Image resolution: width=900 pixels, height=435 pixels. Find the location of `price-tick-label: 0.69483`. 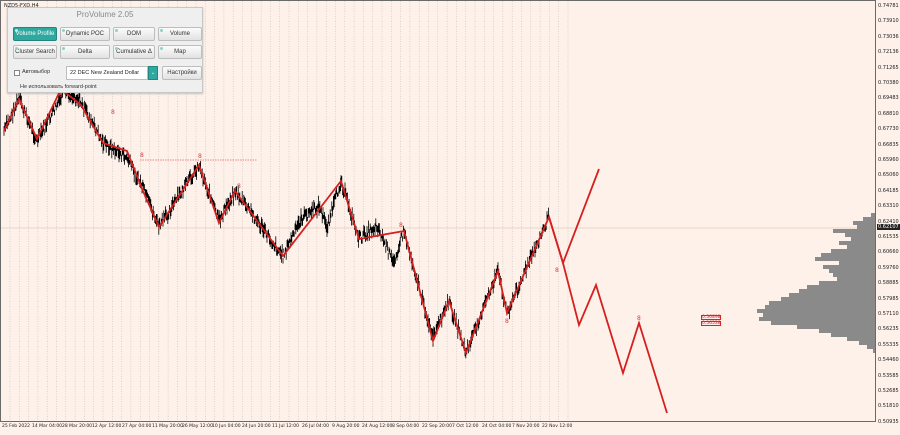

price-tick-label: 0.69483 is located at coordinates (888, 98).